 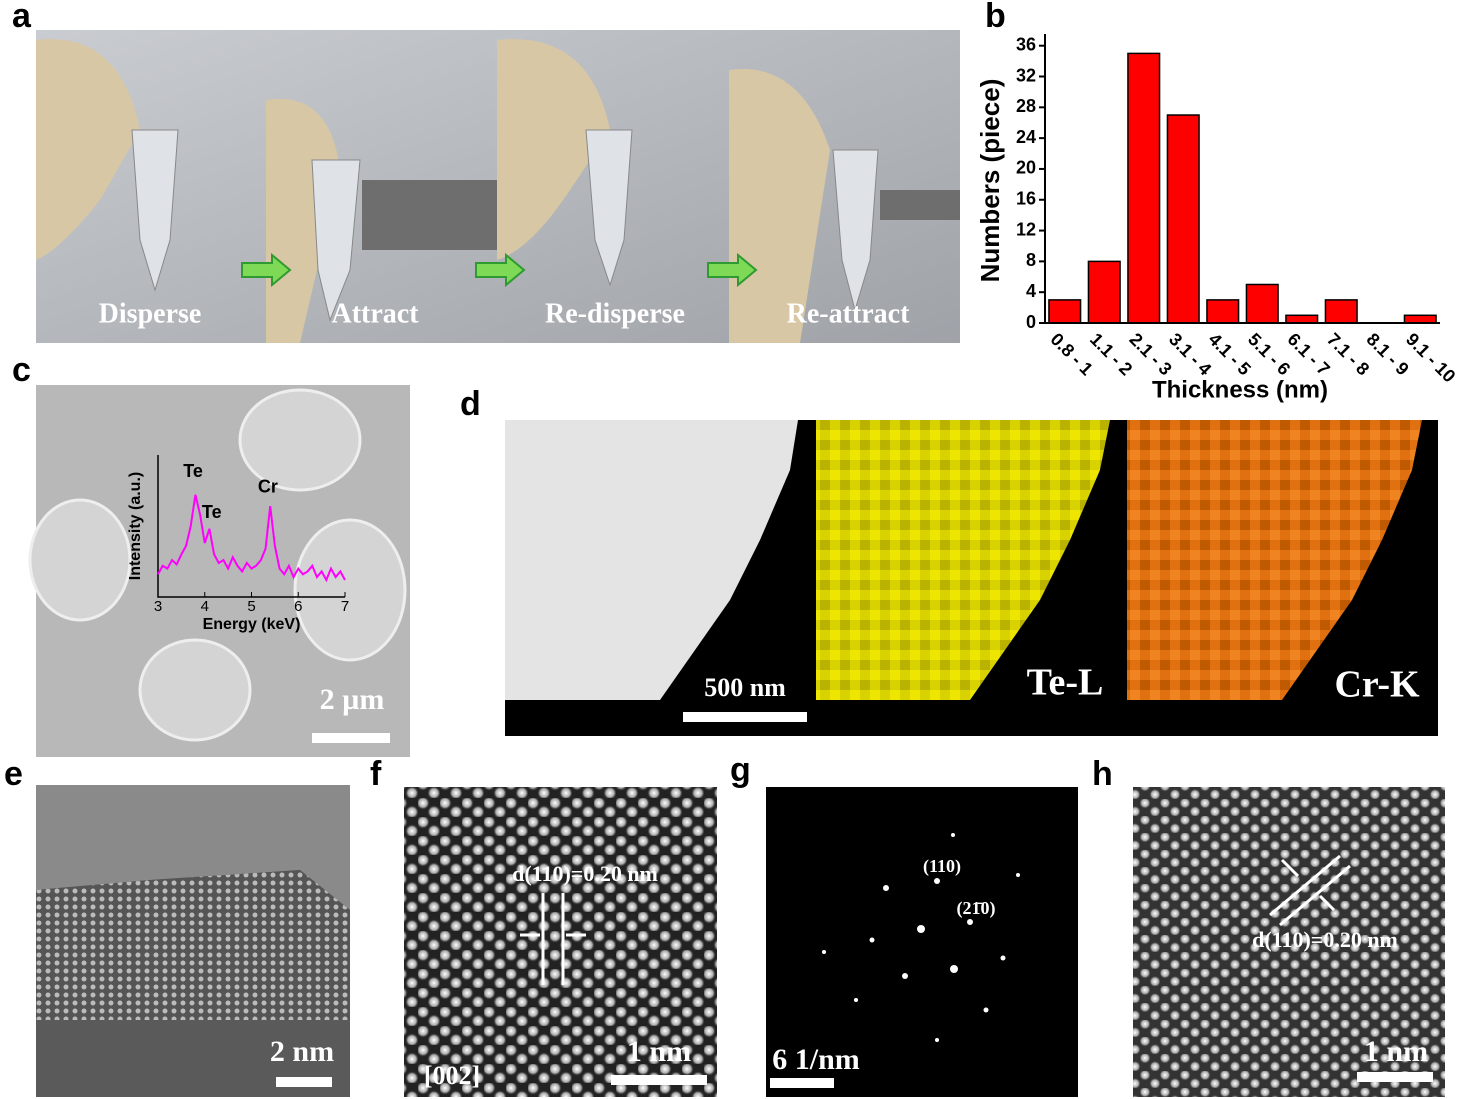 I want to click on panel-letter: e, so click(x=13, y=774).